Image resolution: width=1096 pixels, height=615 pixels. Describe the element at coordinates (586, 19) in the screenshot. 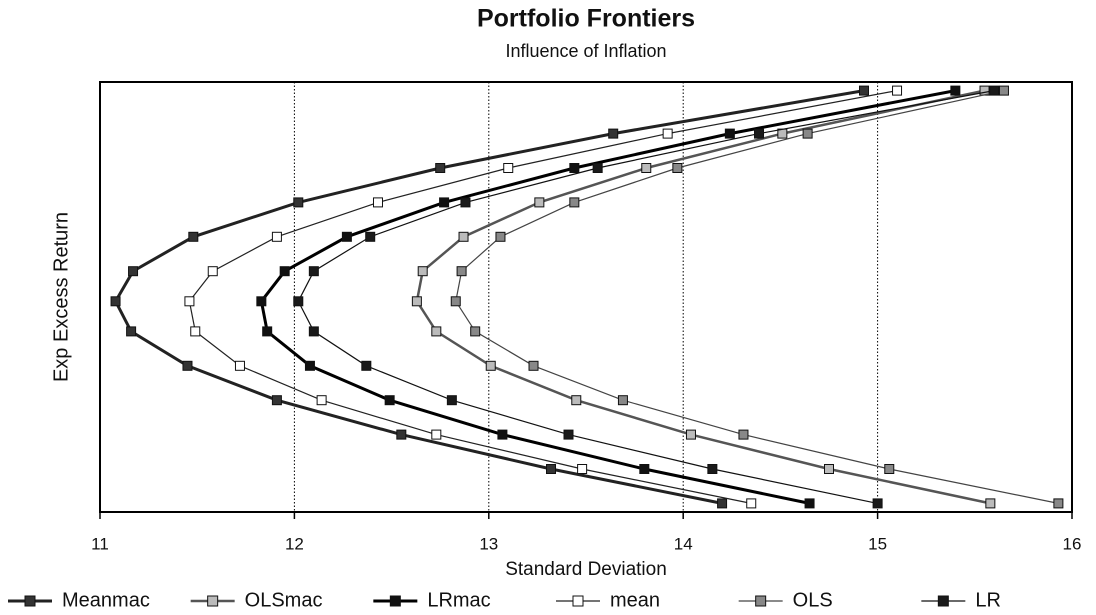

I see `chart-title: Portfolio Frontiers` at that location.